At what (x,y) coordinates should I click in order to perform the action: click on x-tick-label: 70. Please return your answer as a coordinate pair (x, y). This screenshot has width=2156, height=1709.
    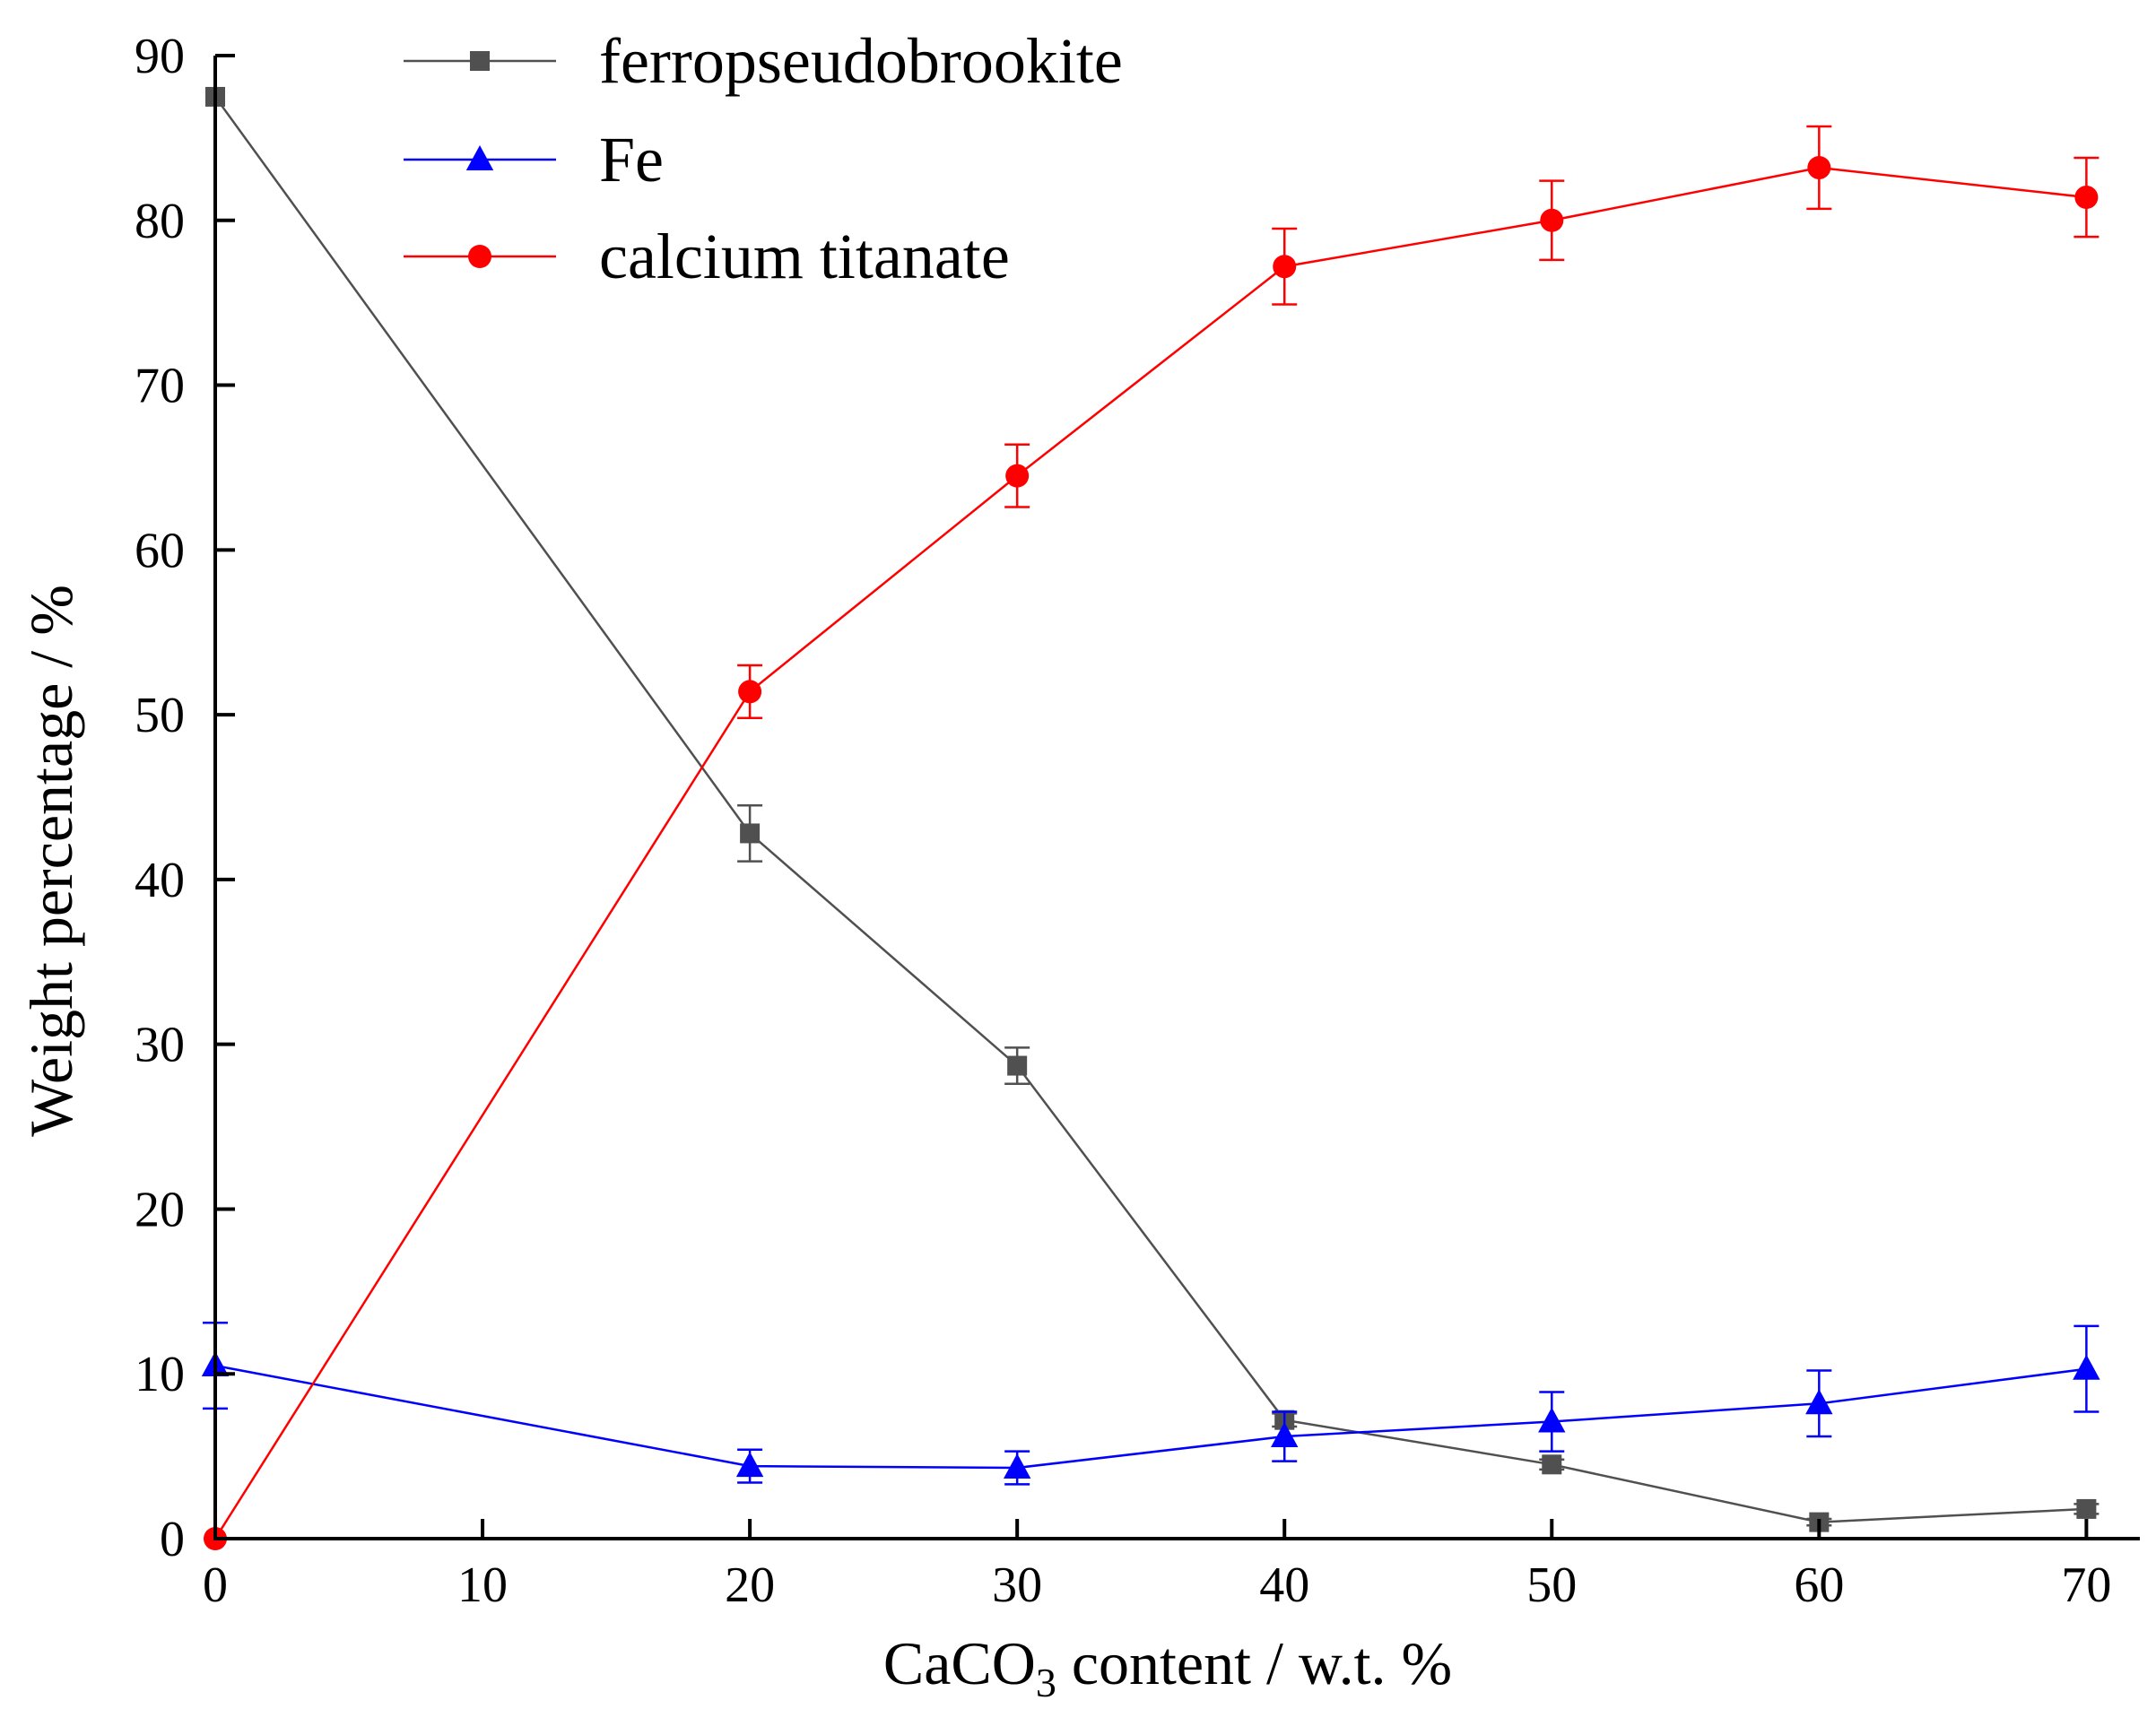
    Looking at the image, I should click on (2086, 1585).